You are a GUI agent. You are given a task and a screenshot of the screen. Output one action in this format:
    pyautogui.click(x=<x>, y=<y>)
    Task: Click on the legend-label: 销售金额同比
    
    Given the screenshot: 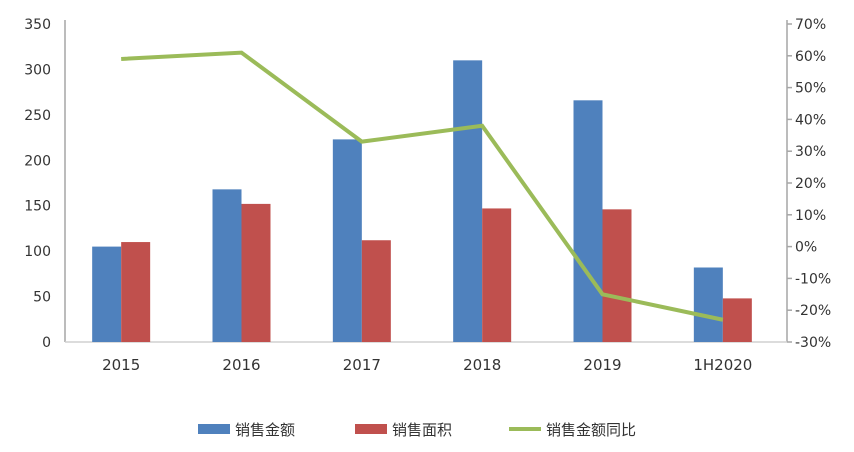 What is the action you would take?
    pyautogui.click(x=591, y=430)
    